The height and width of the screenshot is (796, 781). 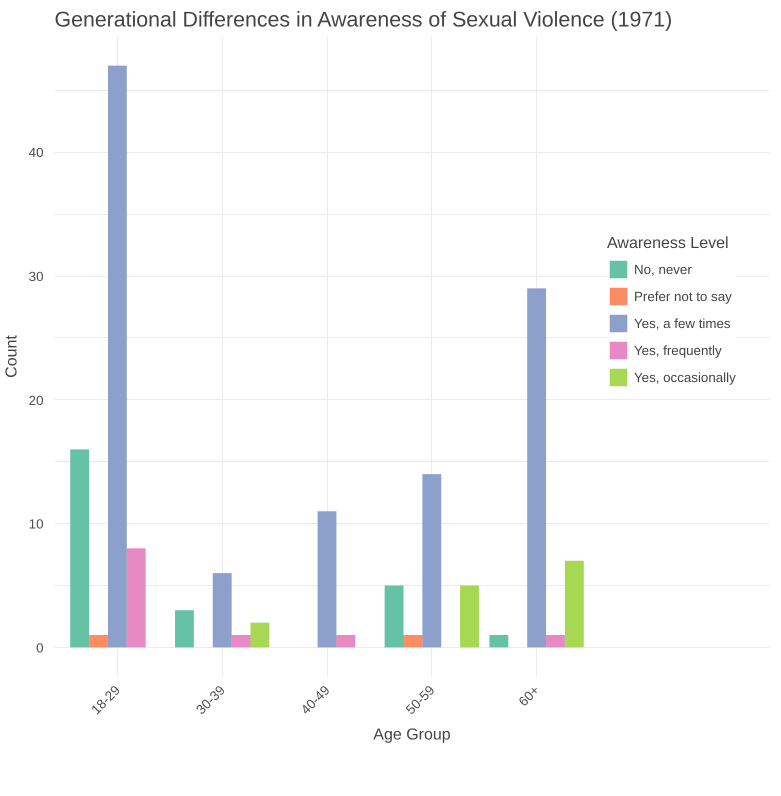 I want to click on chart-title: Generational Differences in Awareness of Sexual Violence (1971), so click(x=363, y=20).